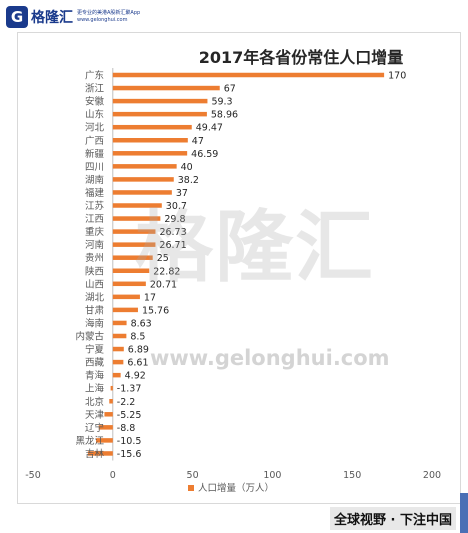  I want to click on brand-slogan: 更专业的美港A股新汇聚App www.gelonghui.com, so click(108, 17).